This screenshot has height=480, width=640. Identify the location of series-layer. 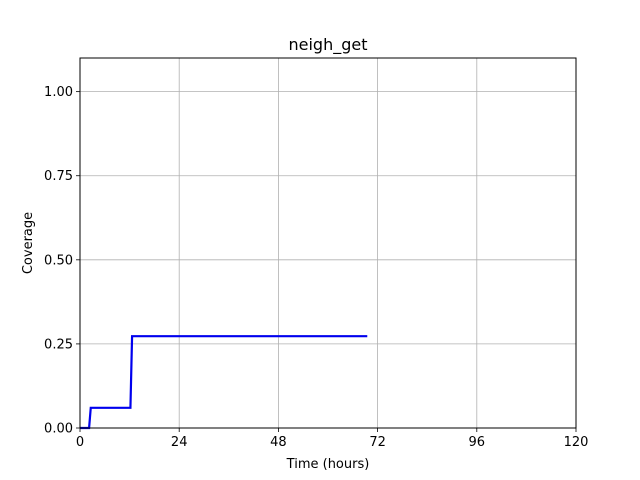
(224, 382).